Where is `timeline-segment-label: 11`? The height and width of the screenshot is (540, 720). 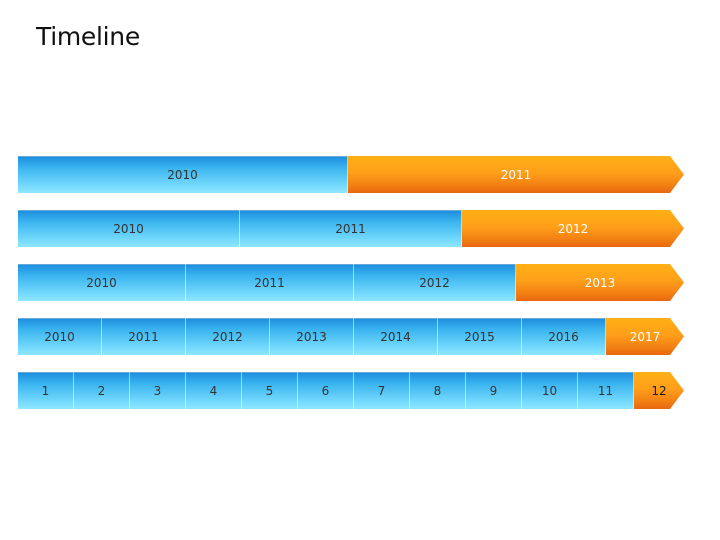 timeline-segment-label: 11 is located at coordinates (605, 391).